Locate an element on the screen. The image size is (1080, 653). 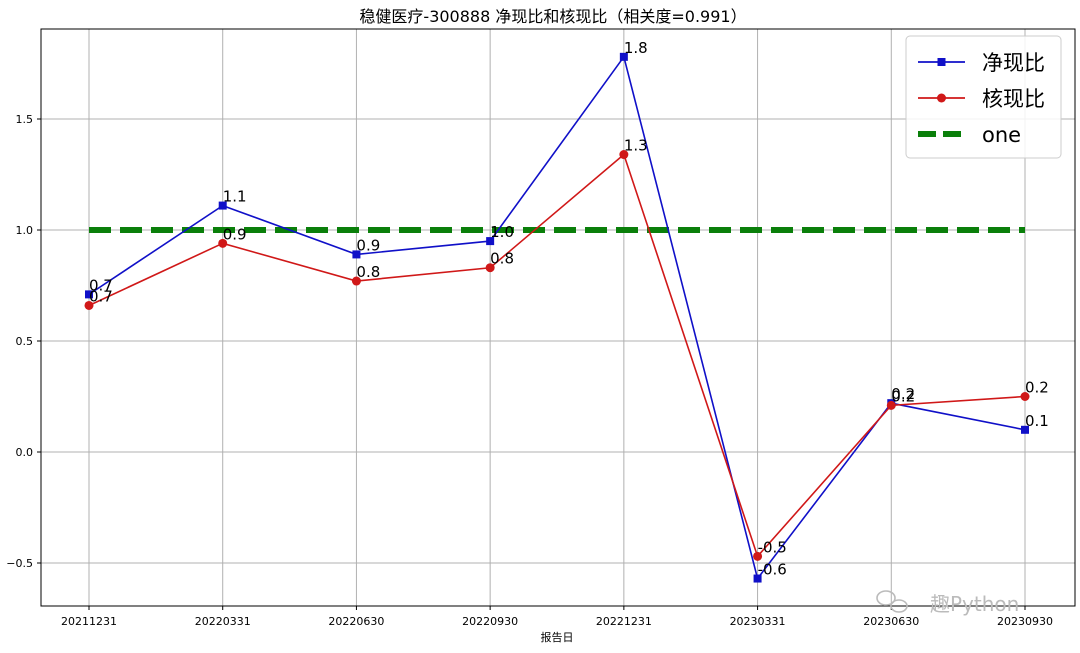
x-tick-label: 20220331 is located at coordinates (223, 621).